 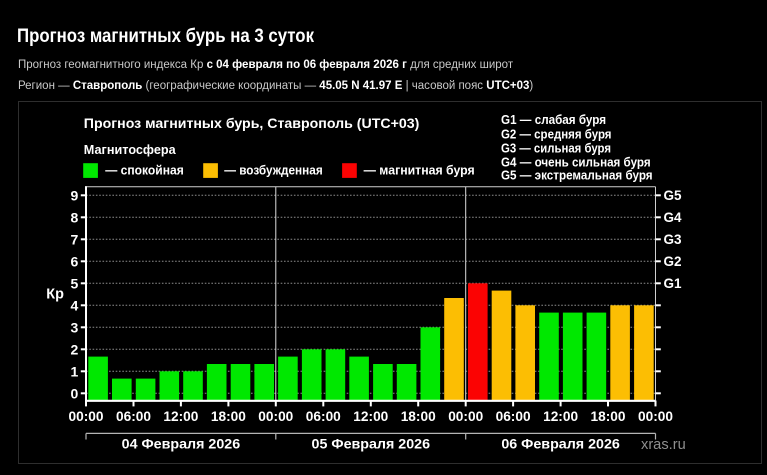 What do you see at coordinates (673, 195) in the screenshot?
I see `svg-text: G5` at bounding box center [673, 195].